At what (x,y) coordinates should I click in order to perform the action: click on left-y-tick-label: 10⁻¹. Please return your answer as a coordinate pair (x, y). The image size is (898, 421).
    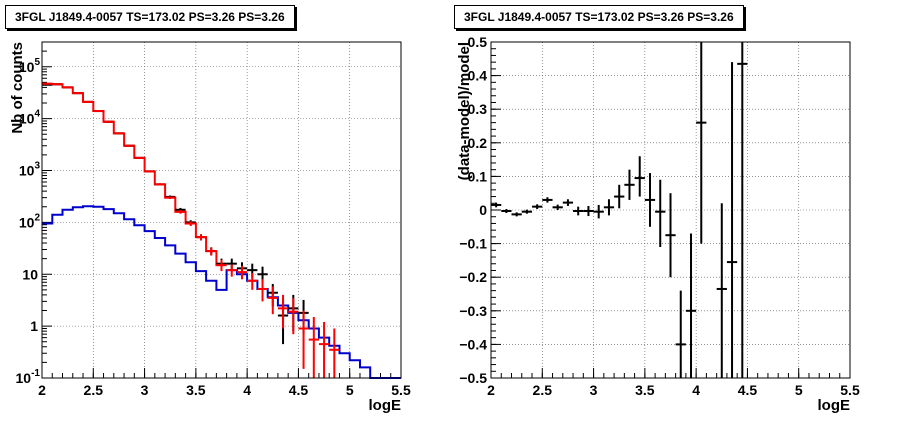
    Looking at the image, I should click on (28, 377).